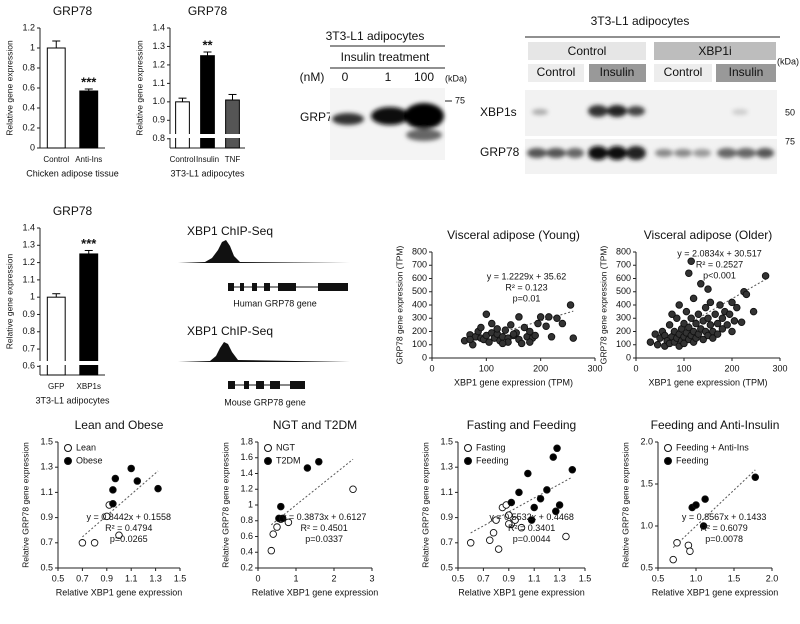  I want to click on annotation: y = 1.2229x + 35.62, so click(527, 276).